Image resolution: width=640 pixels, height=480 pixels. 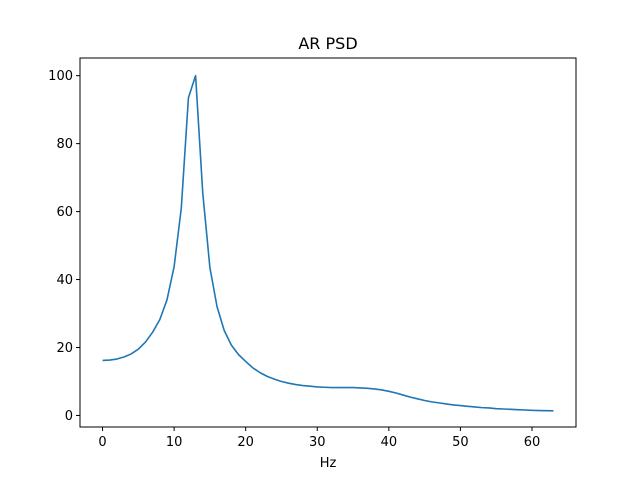 I want to click on y-tick-label: 40, so click(x=64, y=280).